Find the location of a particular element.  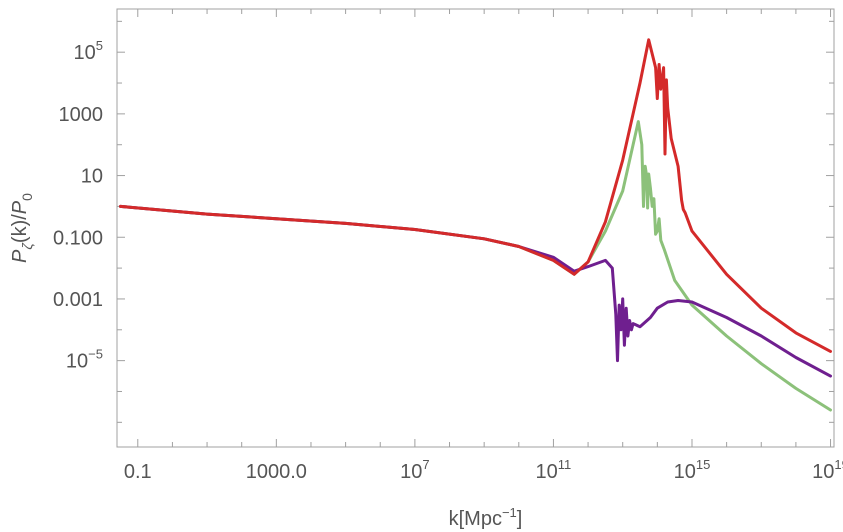

x-tick-label: 1011 is located at coordinates (554, 470).